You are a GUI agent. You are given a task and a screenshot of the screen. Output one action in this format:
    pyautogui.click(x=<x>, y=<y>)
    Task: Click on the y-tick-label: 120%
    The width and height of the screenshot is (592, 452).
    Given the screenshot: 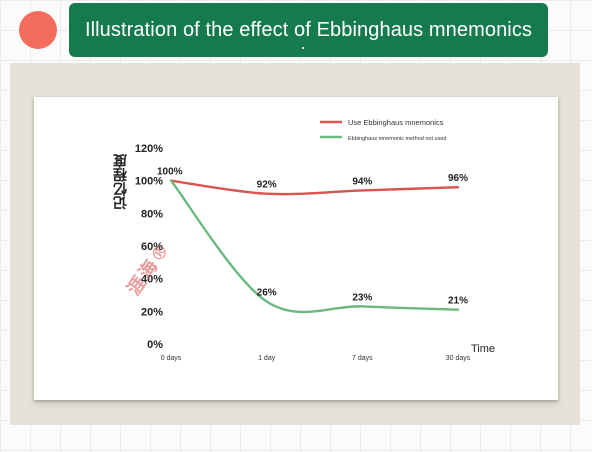 What is the action you would take?
    pyautogui.click(x=149, y=149)
    